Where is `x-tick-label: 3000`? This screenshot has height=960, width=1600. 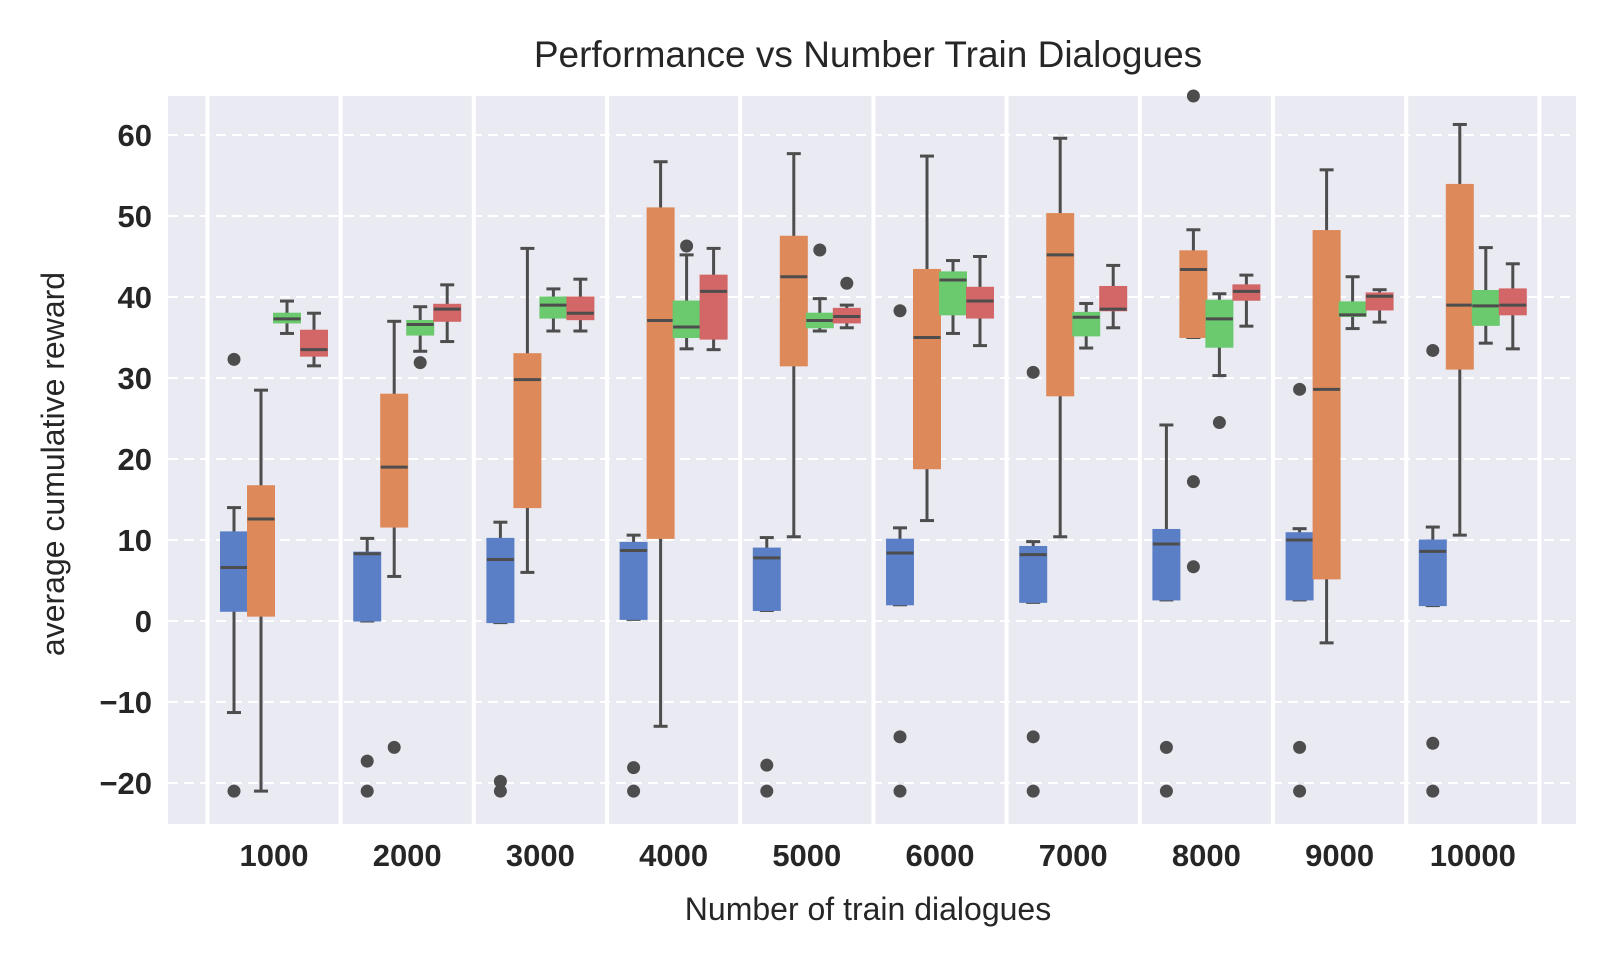
x-tick-label: 3000 is located at coordinates (540, 855).